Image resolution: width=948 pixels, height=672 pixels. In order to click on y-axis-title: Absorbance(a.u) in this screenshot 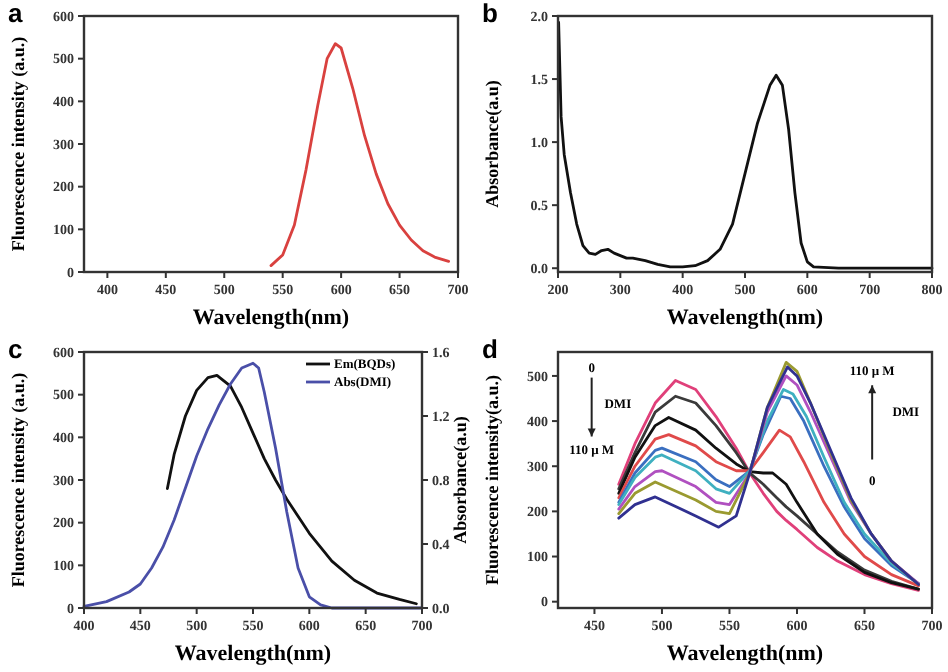, I will do `click(492, 144)`.